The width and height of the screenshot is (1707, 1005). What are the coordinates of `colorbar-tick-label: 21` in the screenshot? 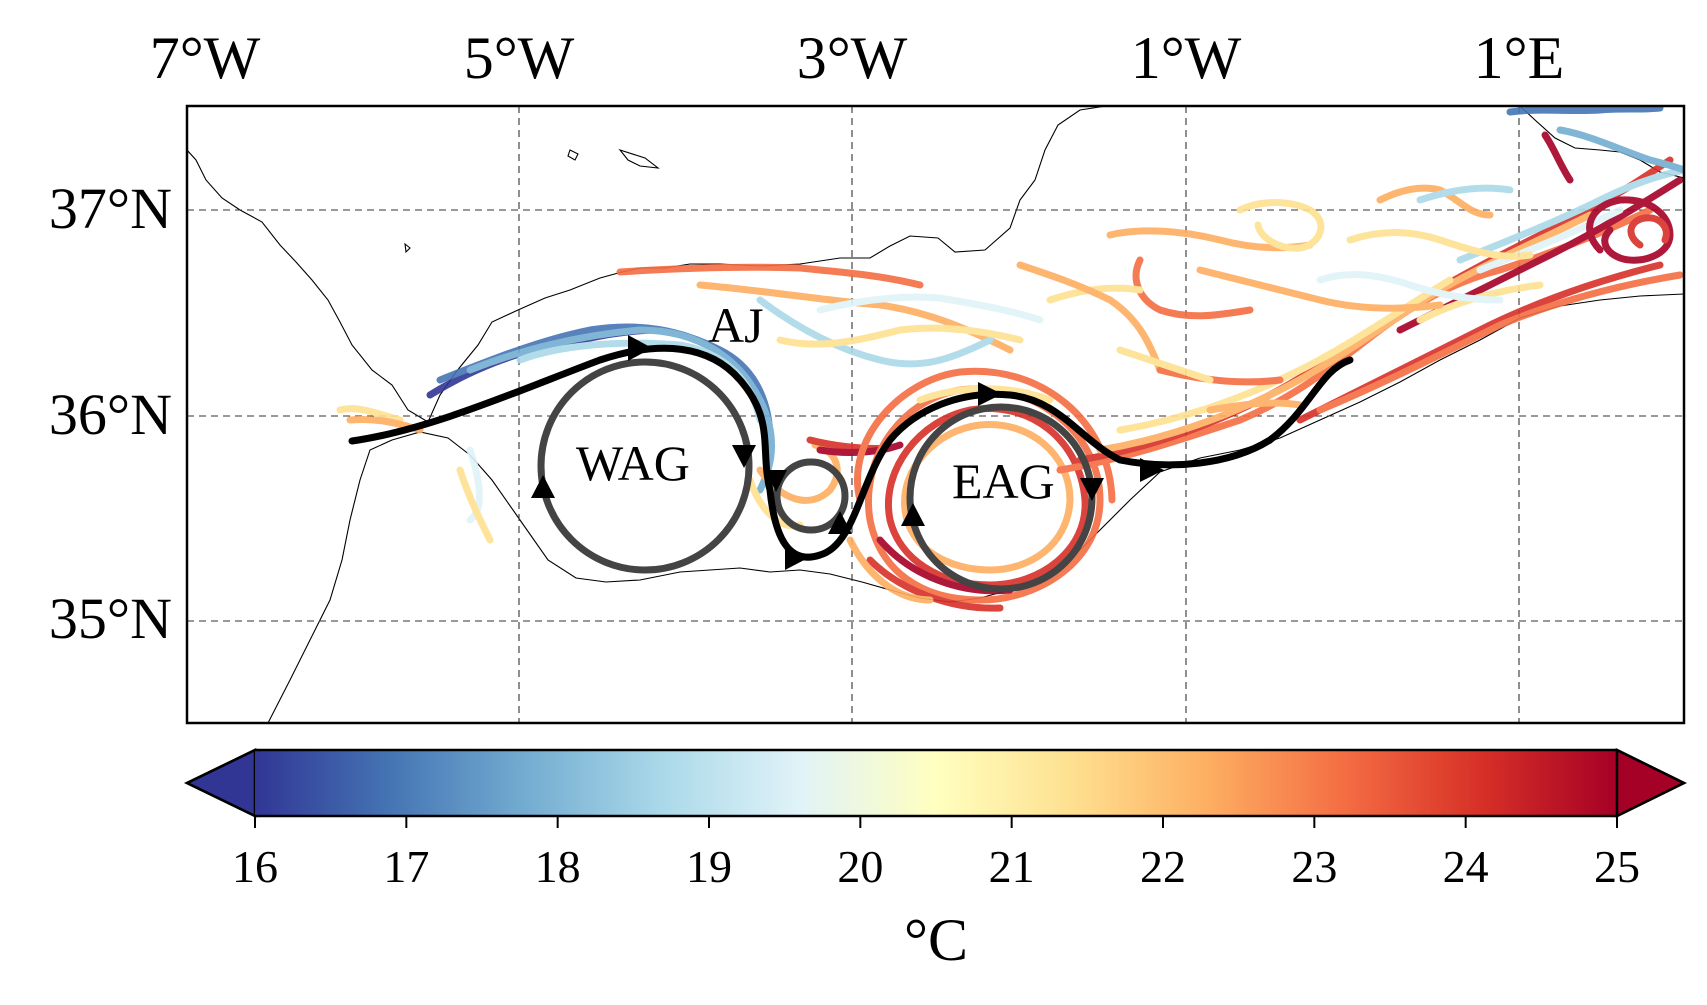 It's located at (1012, 866).